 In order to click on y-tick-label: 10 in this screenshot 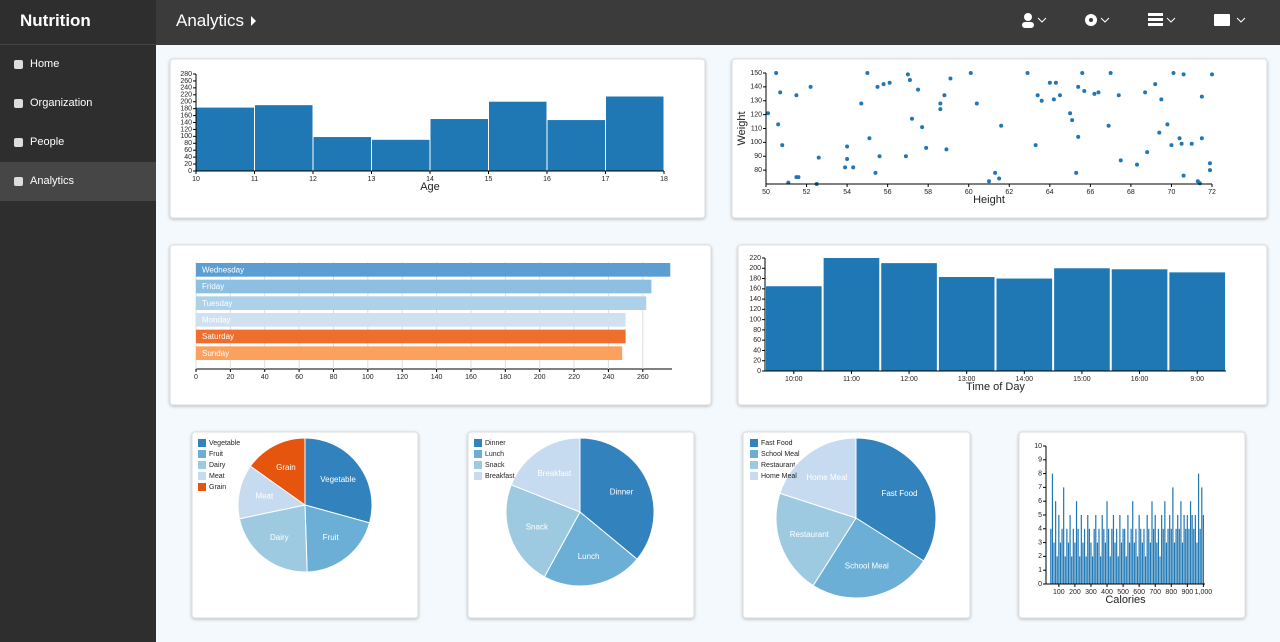, I will do `click(1038, 446)`.